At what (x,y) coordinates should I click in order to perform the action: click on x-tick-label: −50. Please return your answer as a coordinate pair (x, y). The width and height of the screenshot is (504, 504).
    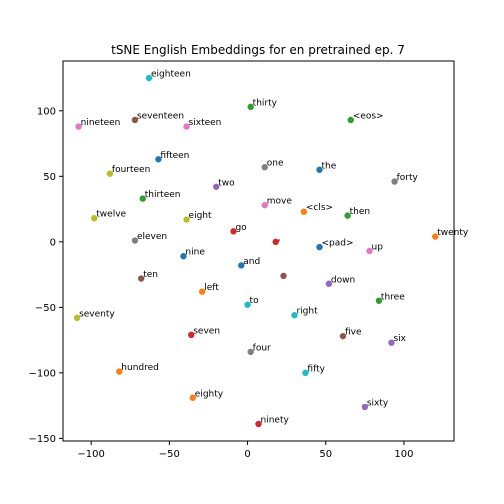
    Looking at the image, I should click on (169, 454).